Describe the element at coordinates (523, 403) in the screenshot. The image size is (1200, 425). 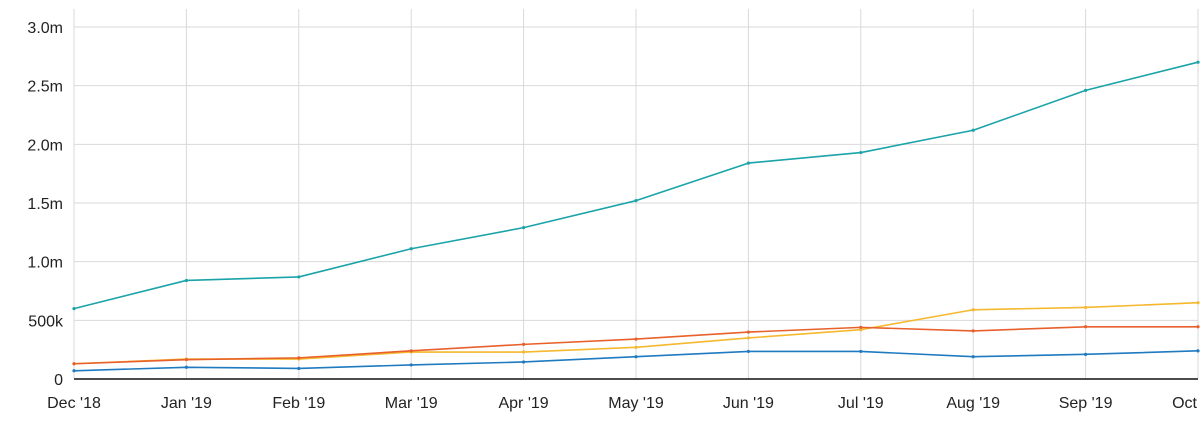
I see `x-tick-label: Apr '19` at that location.